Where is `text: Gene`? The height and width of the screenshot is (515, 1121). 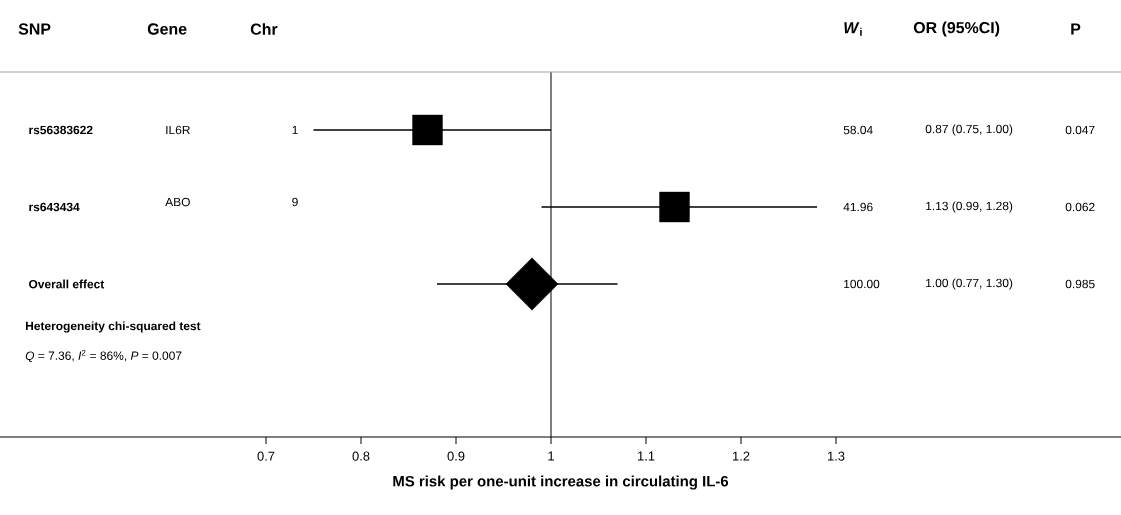
text: Gene is located at coordinates (167, 29).